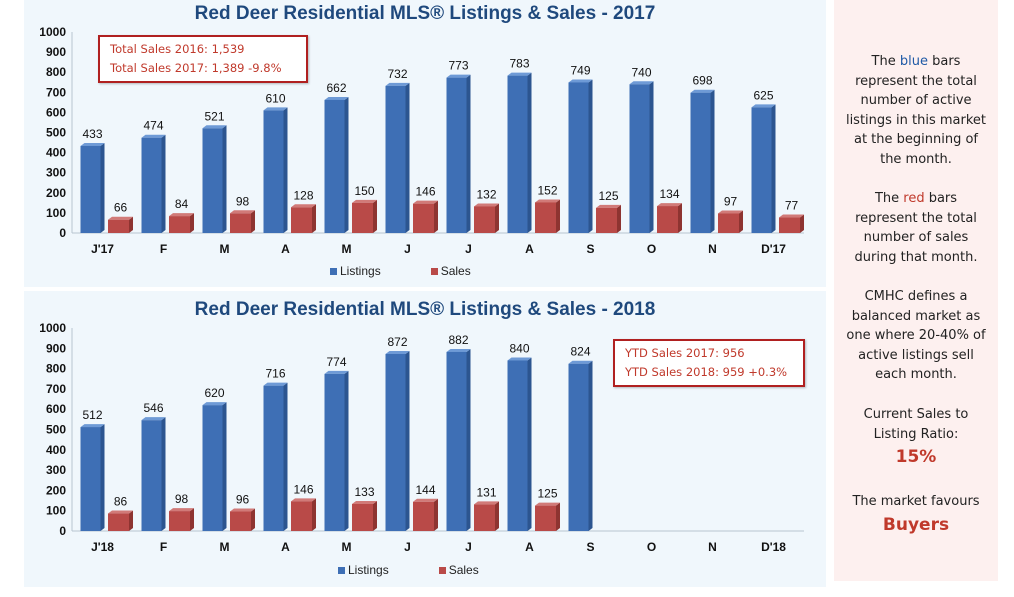  What do you see at coordinates (364, 191) in the screenshot?
I see `data-label: 150` at bounding box center [364, 191].